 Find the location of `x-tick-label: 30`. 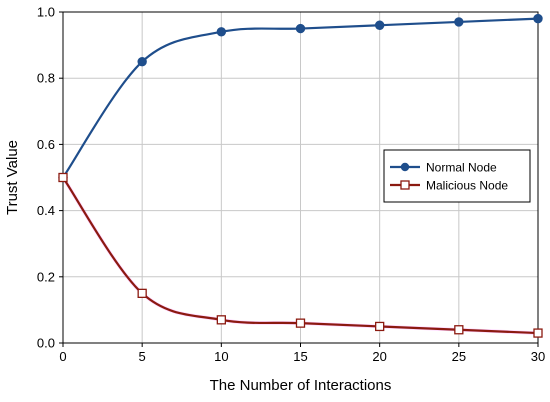

x-tick-label: 30 is located at coordinates (538, 356).